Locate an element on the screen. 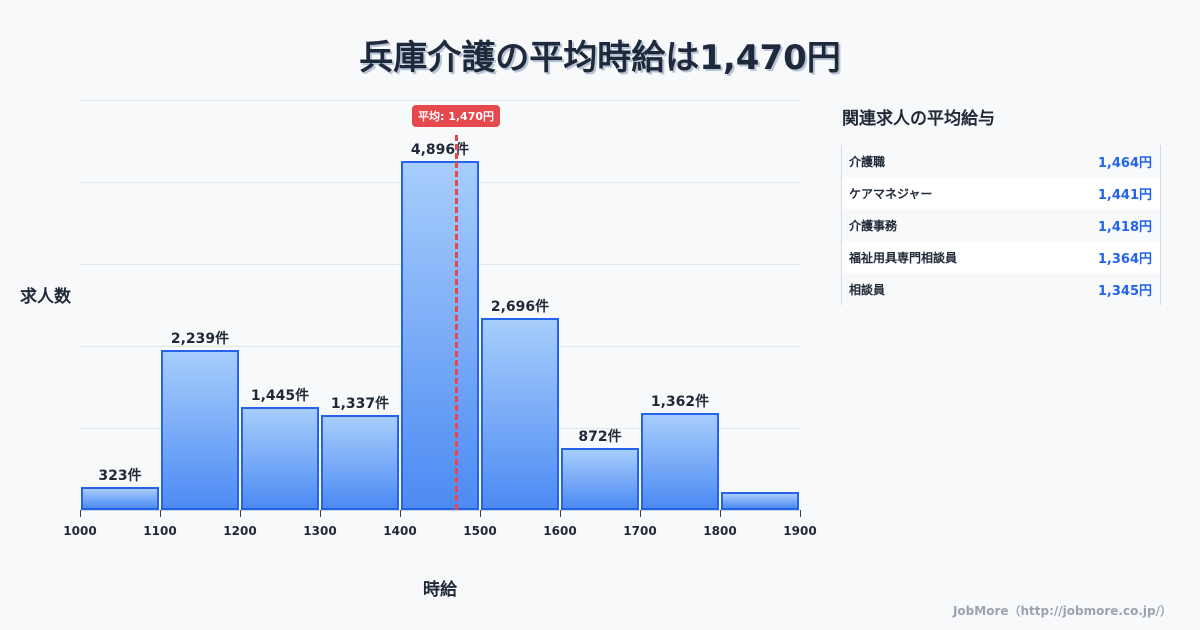 The height and width of the screenshot is (630, 1200). related-job-wage: 1,441円 is located at coordinates (1124, 195).